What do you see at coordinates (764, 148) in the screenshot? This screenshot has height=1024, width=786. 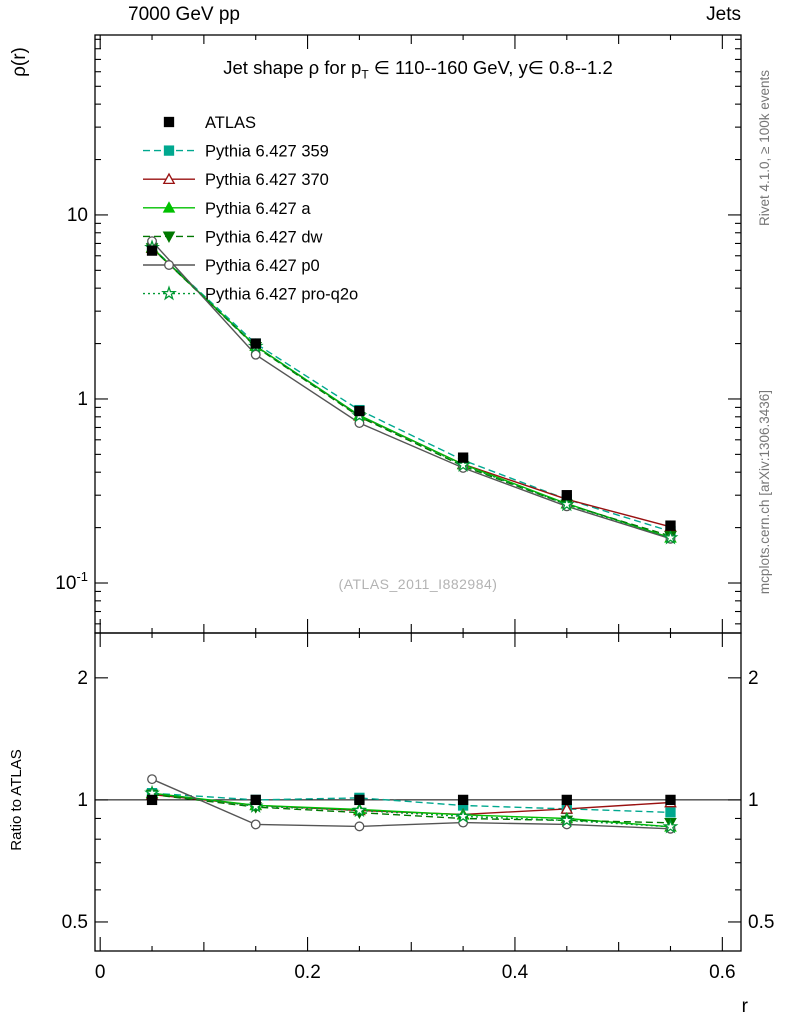 I see `rivet-version-caption: Rivet 4.1.0, ≥ 100k events` at bounding box center [764, 148].